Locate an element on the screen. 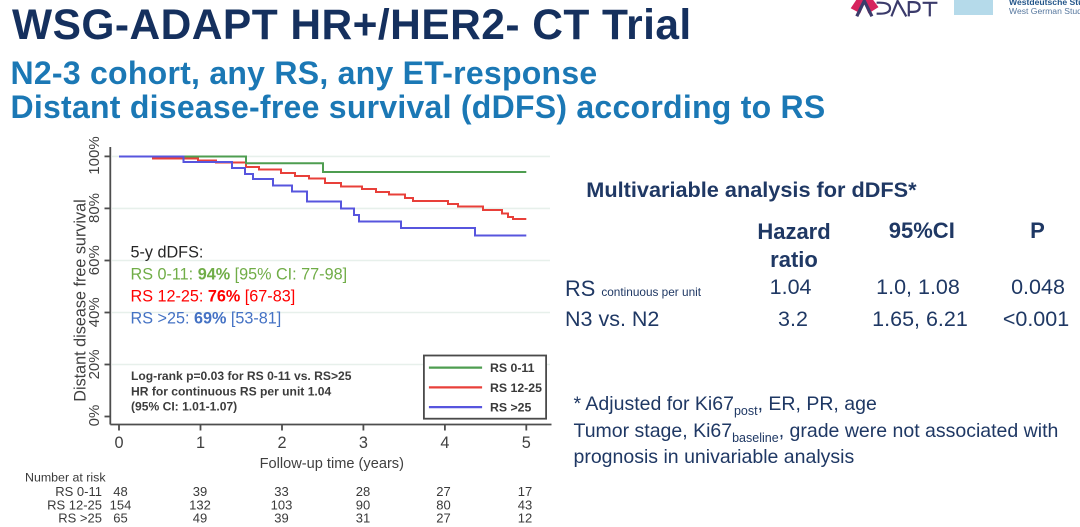 This screenshot has height=527, width=1080. svg-text: 48 is located at coordinates (120, 491).